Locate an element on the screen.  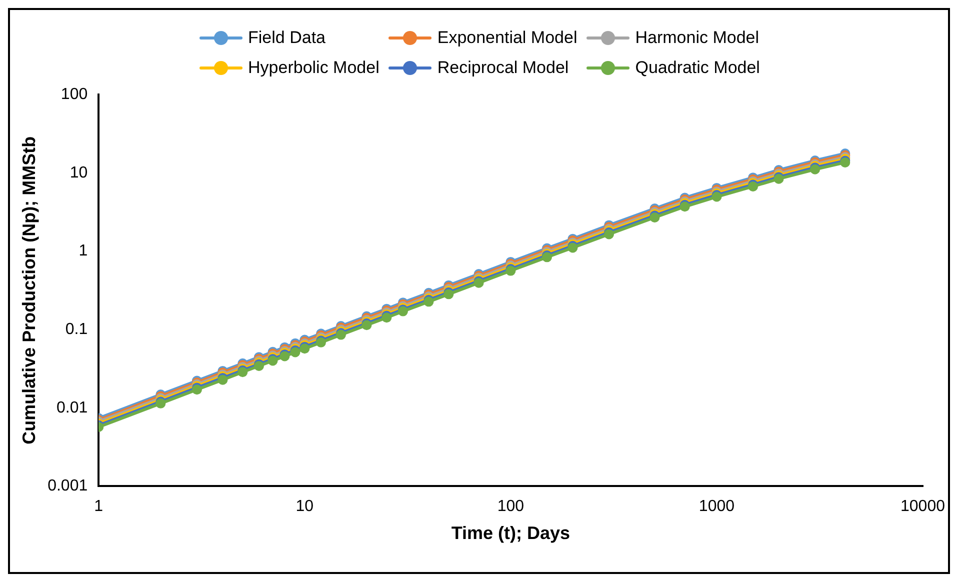
y-tick-label: 0.001 is located at coordinates (68, 486).